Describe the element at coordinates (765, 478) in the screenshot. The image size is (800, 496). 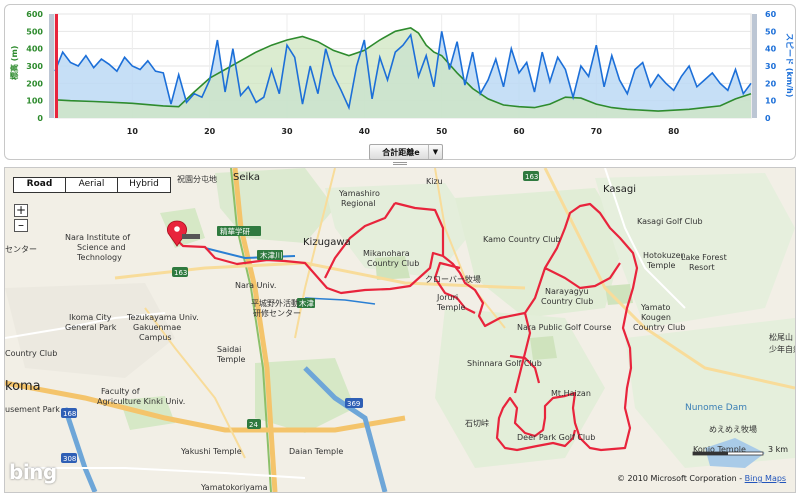
I see `bing-maps-link: Bing Maps` at that location.